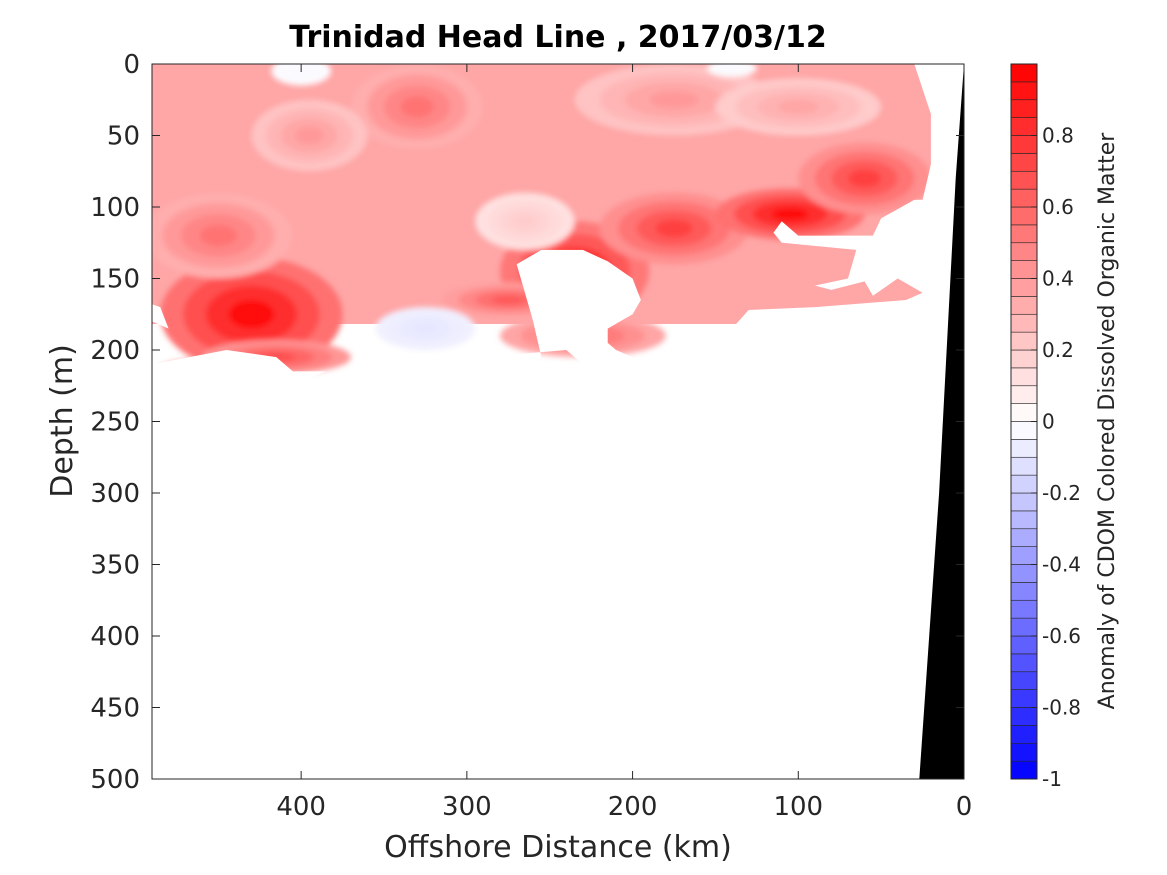  What do you see at coordinates (1061, 565) in the screenshot?
I see `colorbar-tick-label: -0.4` at bounding box center [1061, 565].